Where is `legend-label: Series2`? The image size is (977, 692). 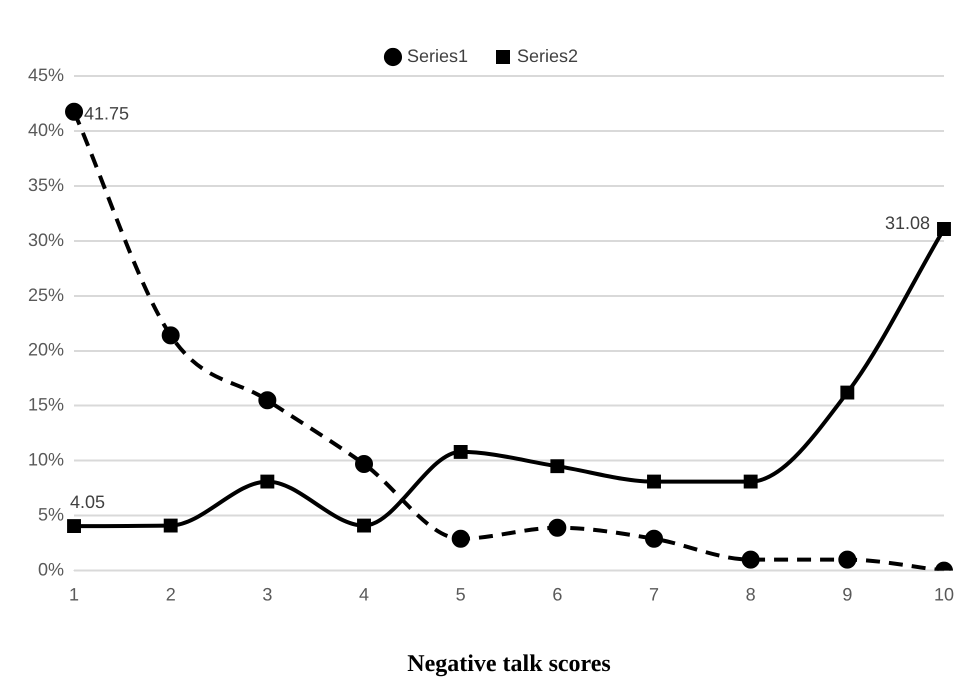
legend-label: Series2 is located at coordinates (547, 56).